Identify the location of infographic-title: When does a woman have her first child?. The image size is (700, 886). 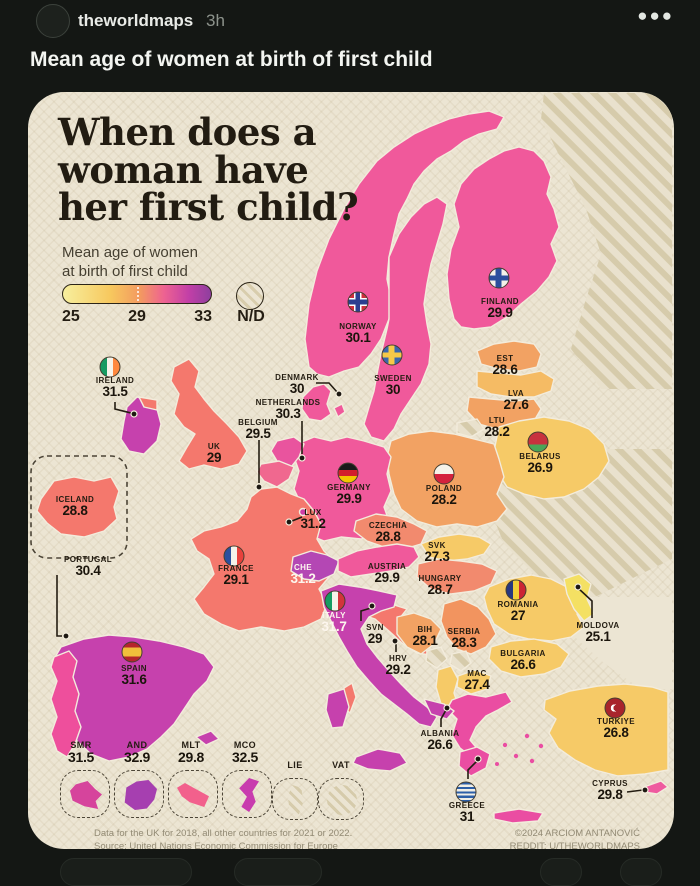
(208, 170).